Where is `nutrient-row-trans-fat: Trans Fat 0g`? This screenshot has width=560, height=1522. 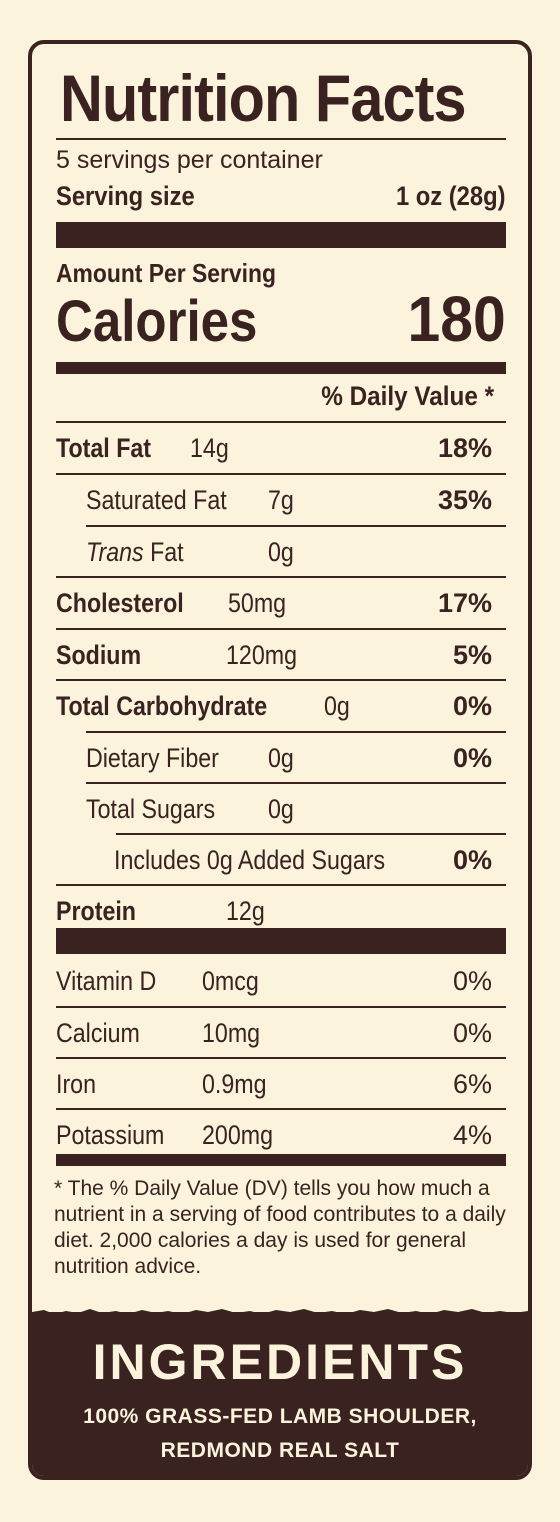 nutrient-row-trans-fat: Trans Fat 0g is located at coordinates (281, 552).